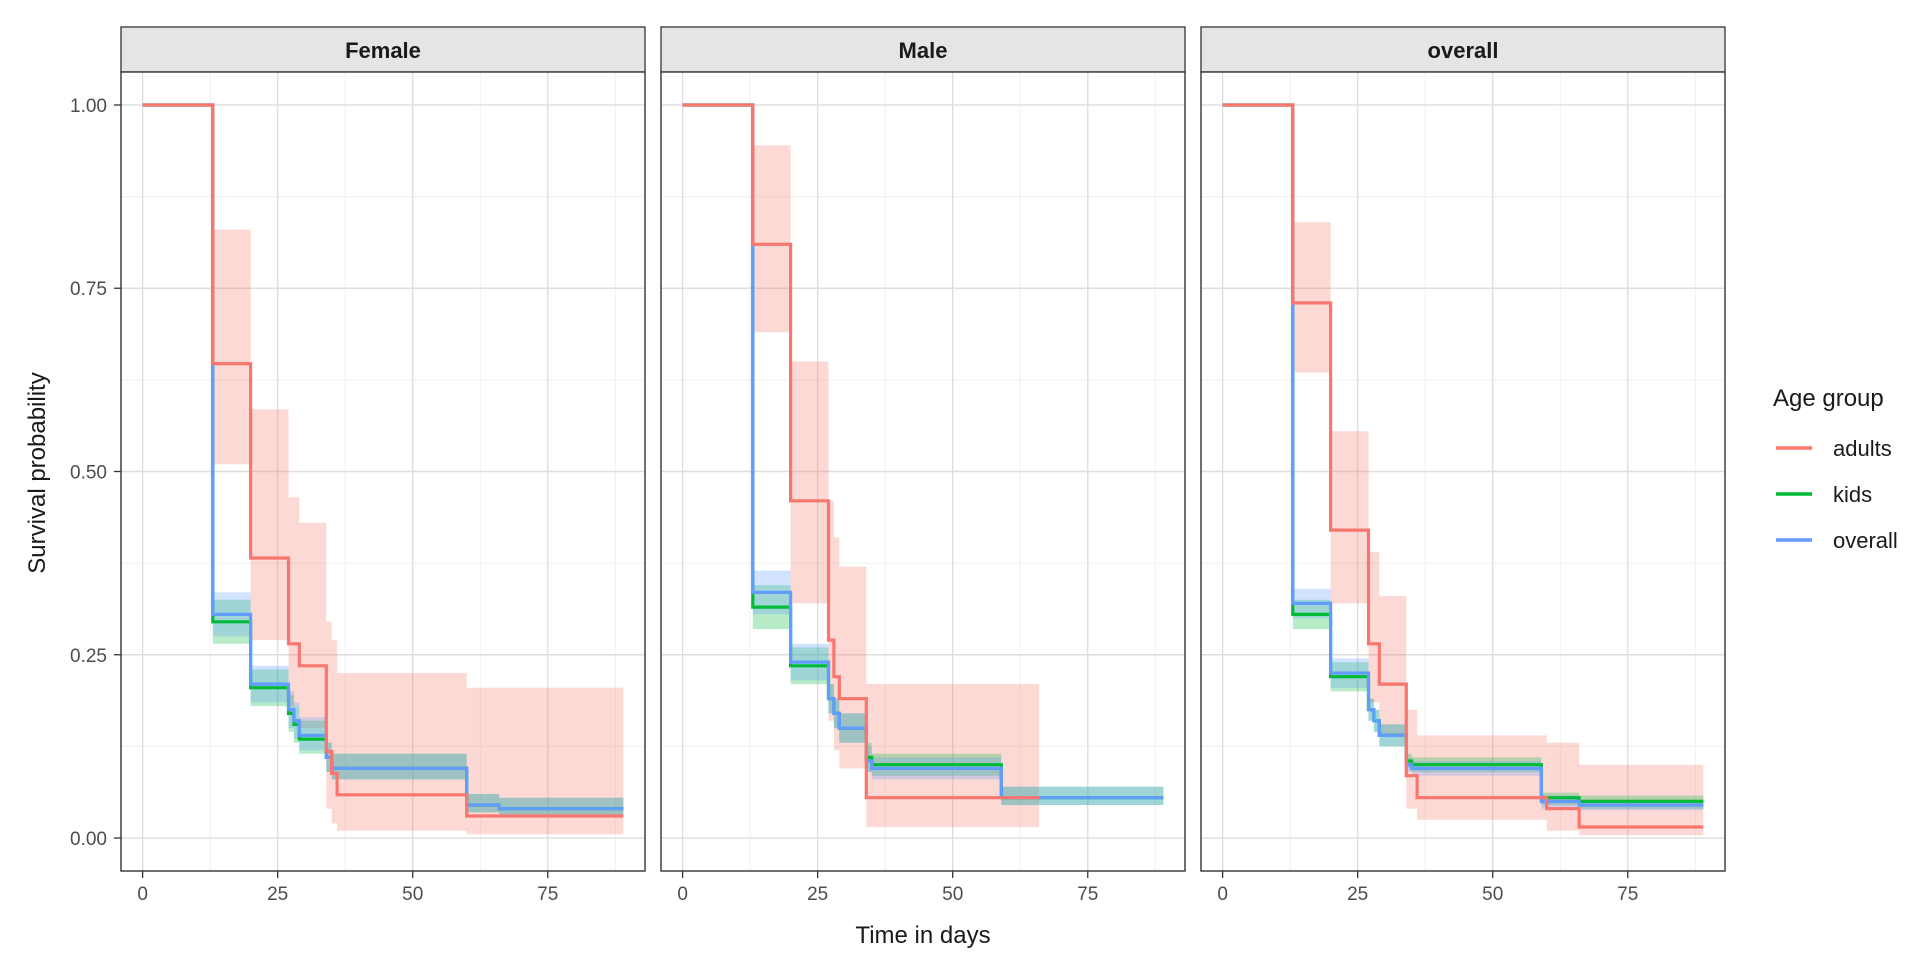 This screenshot has width=1920, height=965. What do you see at coordinates (88, 473) in the screenshot?
I see `y-tick-label: 0.50` at bounding box center [88, 473].